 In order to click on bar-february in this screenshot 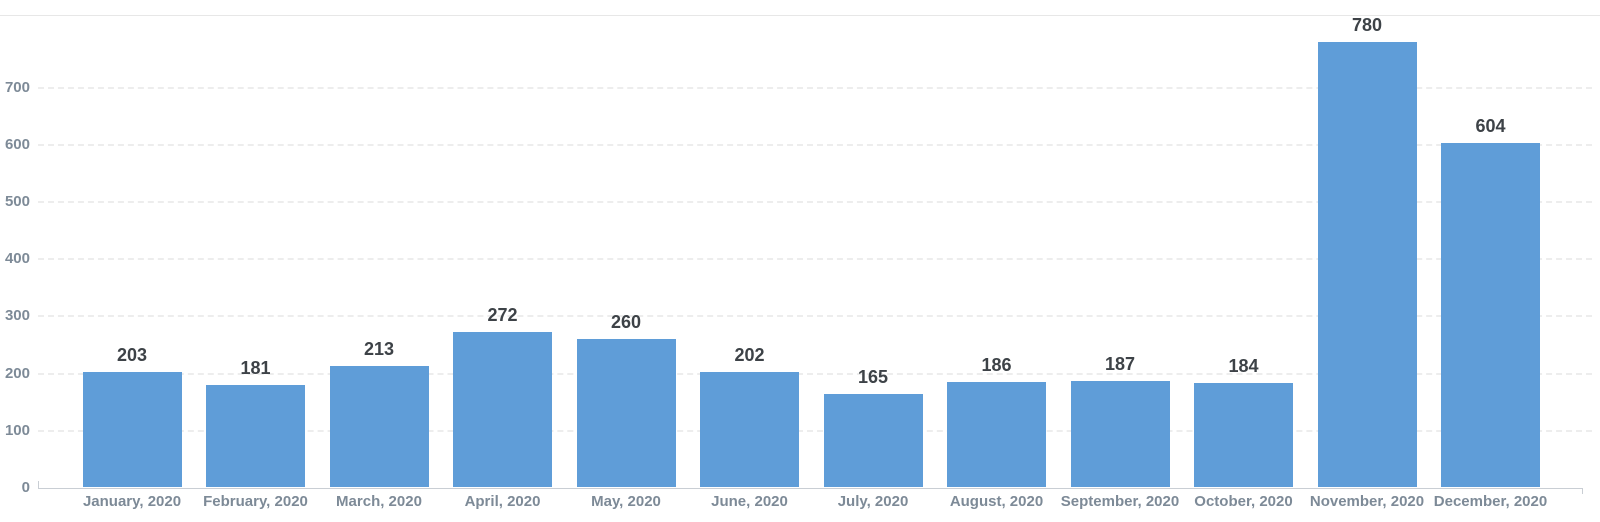, I will do `click(255, 435)`.